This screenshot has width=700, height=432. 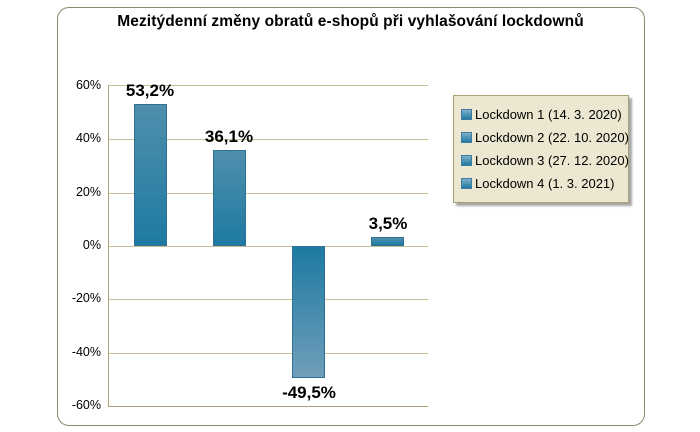 What do you see at coordinates (86, 351) in the screenshot?
I see `y-axis-tick-label: -40%` at bounding box center [86, 351].